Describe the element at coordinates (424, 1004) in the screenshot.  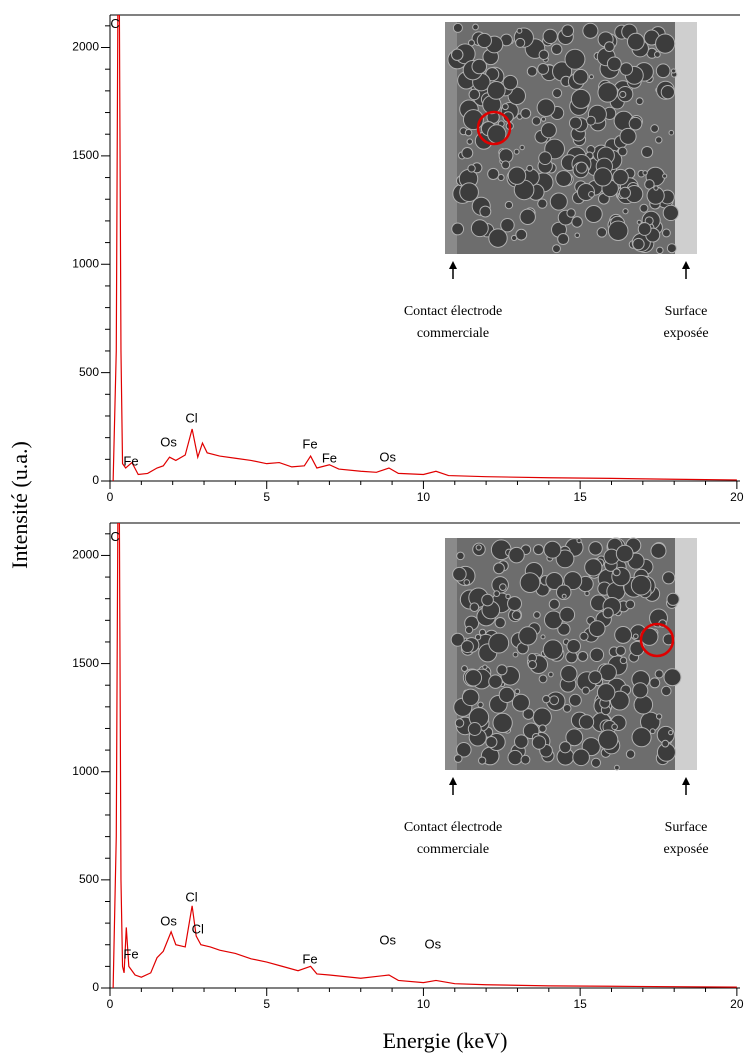
I see `x-tick-label: 10` at that location.